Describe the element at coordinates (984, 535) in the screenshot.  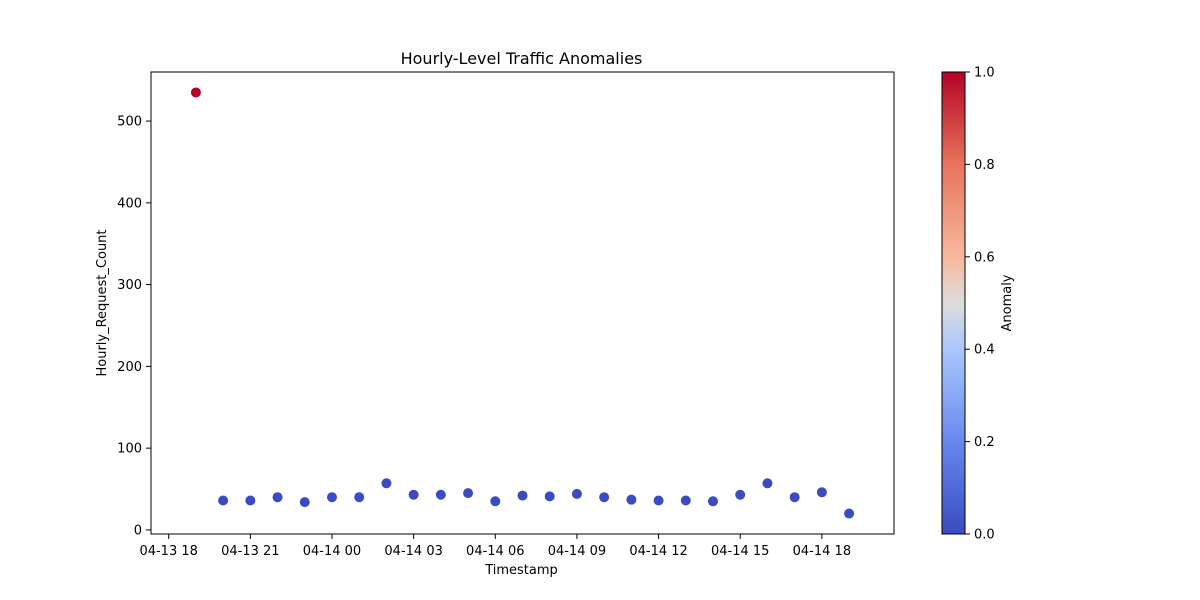
I see `colorbar-tick-label: 0.0` at that location.